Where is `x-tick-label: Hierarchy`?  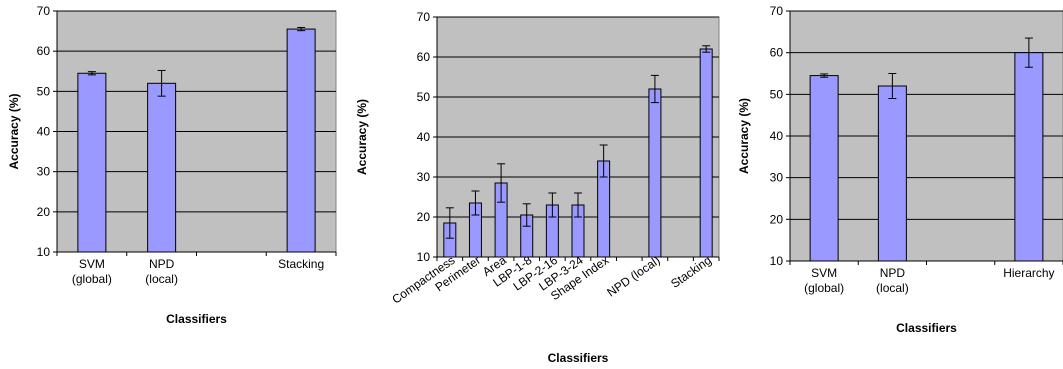
x-tick-label: Hierarchy is located at coordinates (1028, 273).